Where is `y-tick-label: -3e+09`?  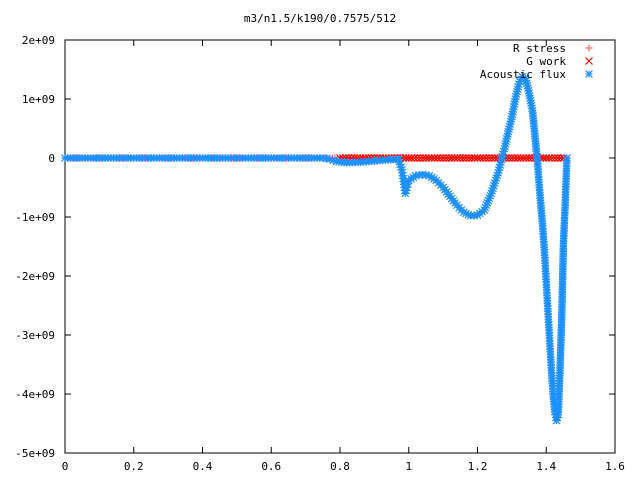
y-tick-label: -3e+09 is located at coordinates (35, 335).